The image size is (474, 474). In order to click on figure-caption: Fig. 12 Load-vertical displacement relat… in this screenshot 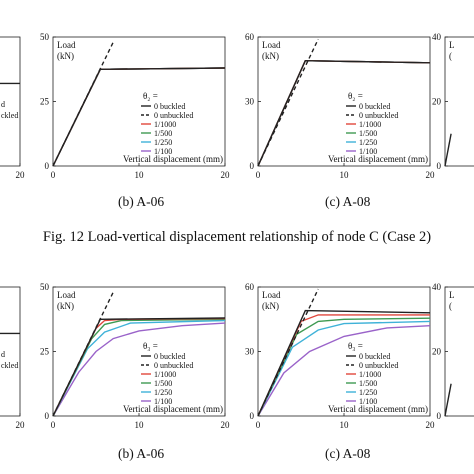, I will do `click(237, 237)`.